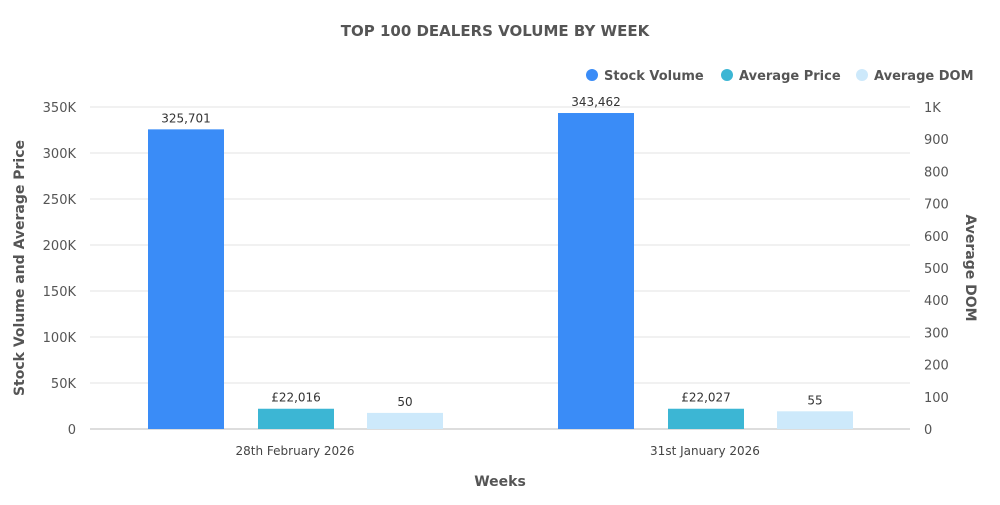 This screenshot has width=1000, height=505. What do you see at coordinates (936, 172) in the screenshot?
I see `y2-tick-label: 800` at bounding box center [936, 172].